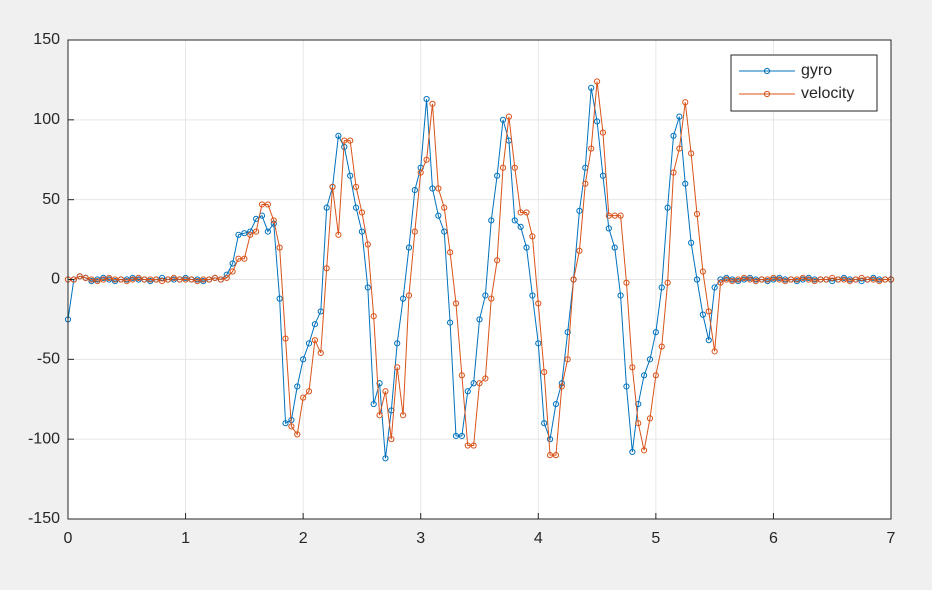  Describe the element at coordinates (804, 83) in the screenshot. I see `legend-box` at that location.